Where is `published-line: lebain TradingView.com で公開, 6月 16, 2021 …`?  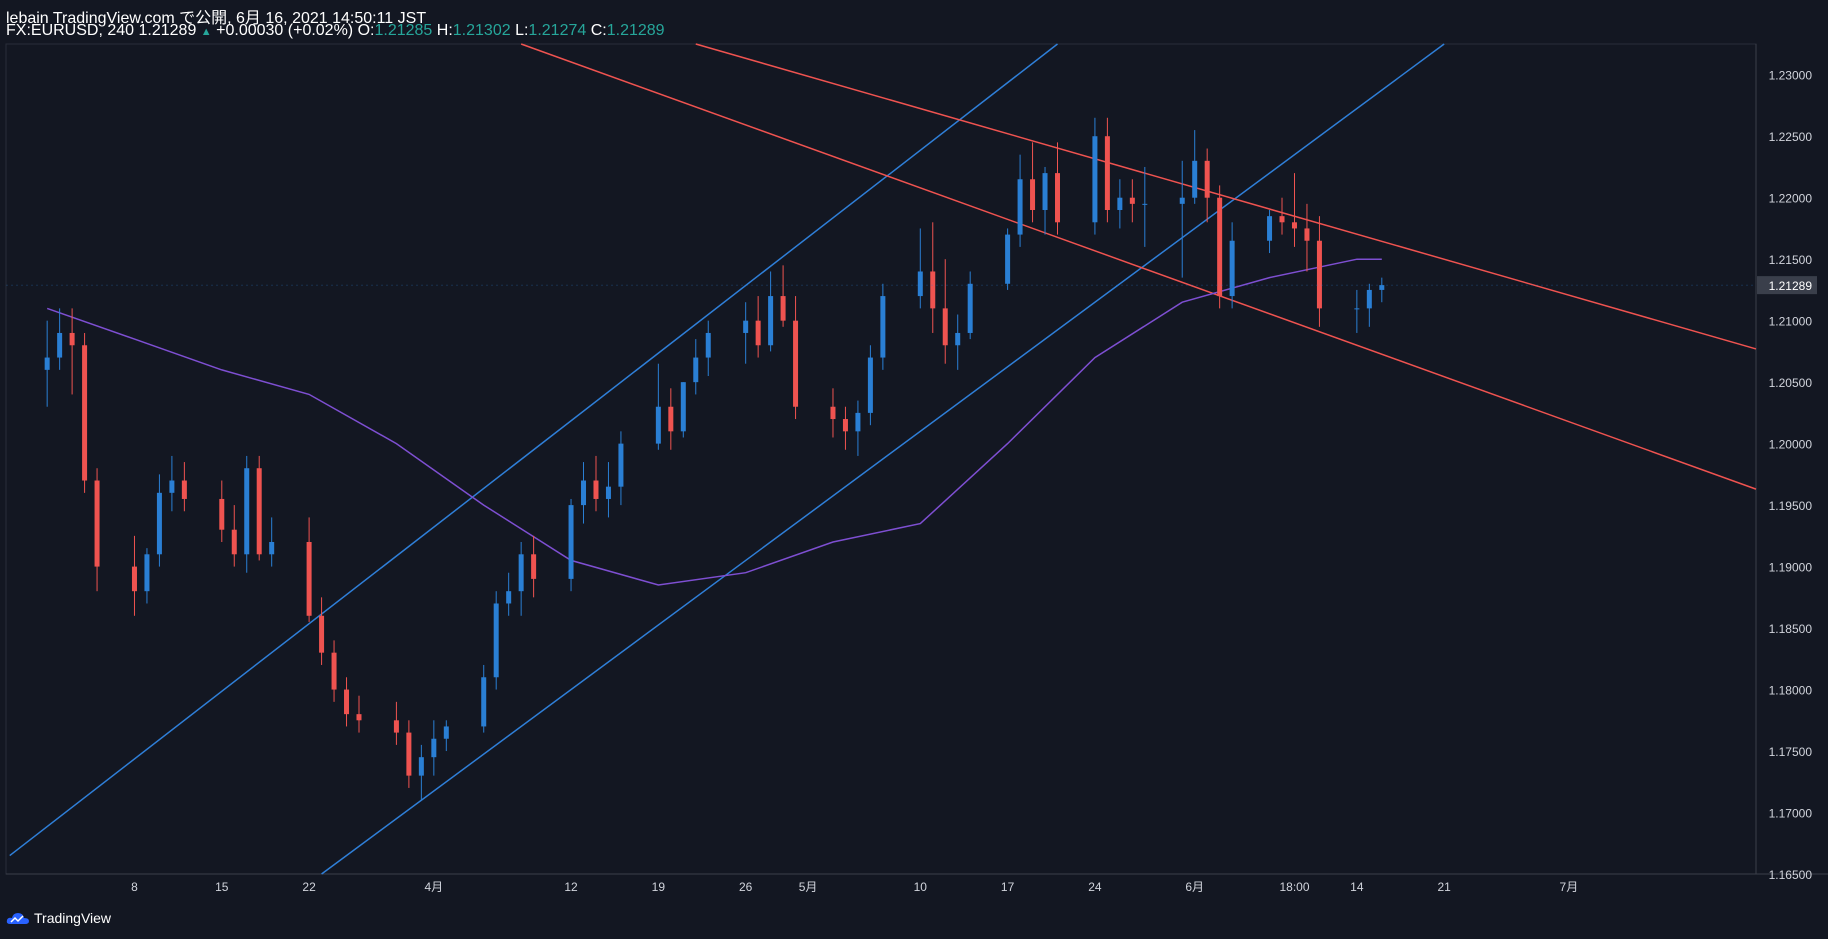
published-line: lebain TradingView.com で公開, 6月 16, 2021 … is located at coordinates (216, 18).